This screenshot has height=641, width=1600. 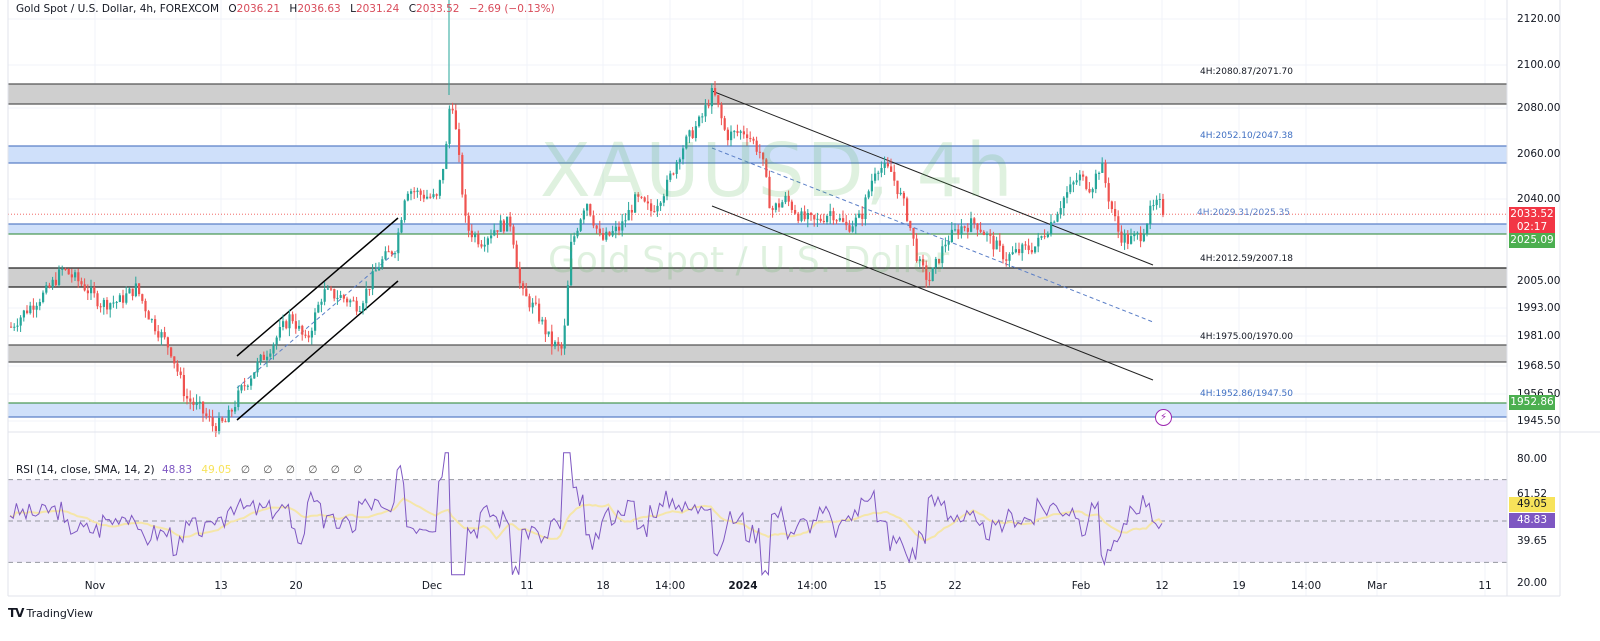 What do you see at coordinates (1246, 72) in the screenshot?
I see `zone-label: 4H:2080.87/2071.70` at bounding box center [1246, 72].